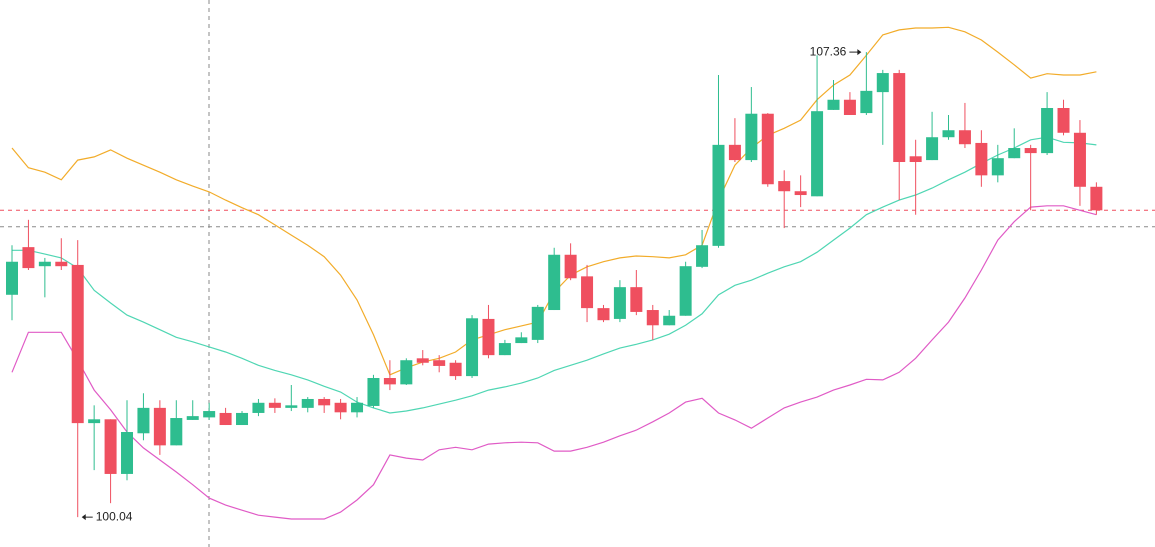 The height and width of the screenshot is (547, 1155). I want to click on min-label: 100.04, so click(114, 516).